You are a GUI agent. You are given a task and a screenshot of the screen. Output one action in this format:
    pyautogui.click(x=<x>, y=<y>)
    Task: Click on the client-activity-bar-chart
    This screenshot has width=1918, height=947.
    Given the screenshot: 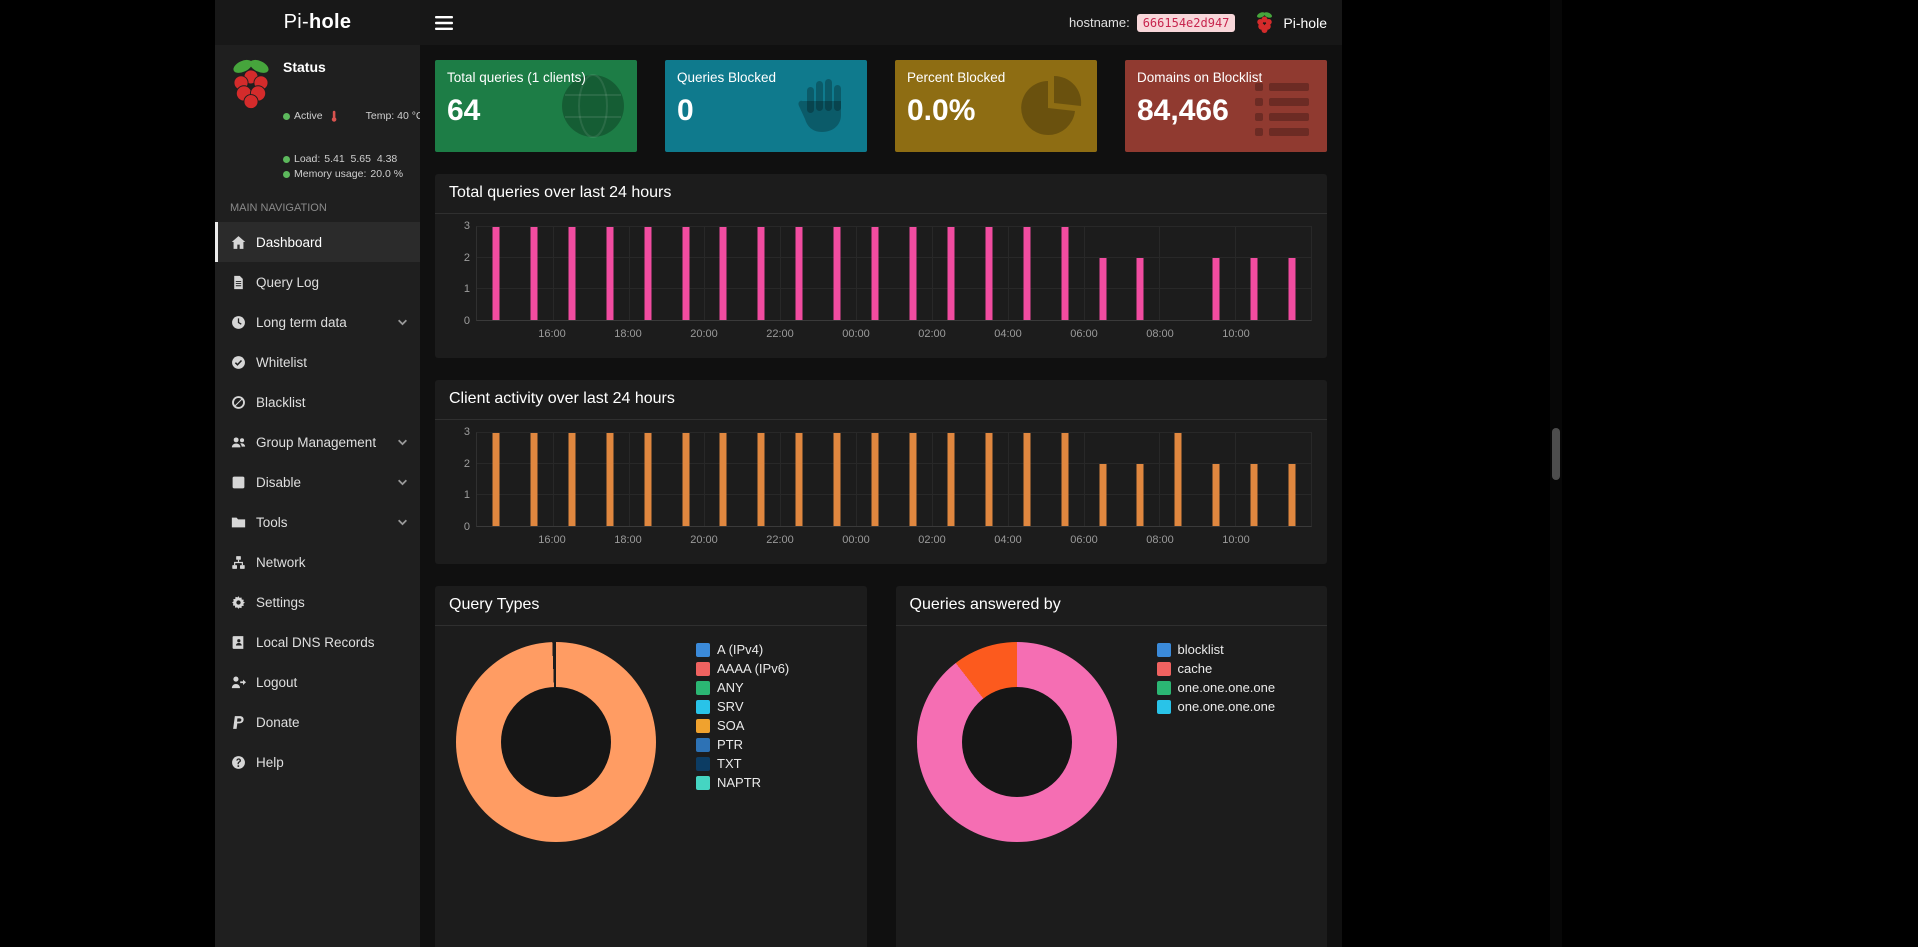 What is the action you would take?
    pyautogui.click(x=894, y=479)
    